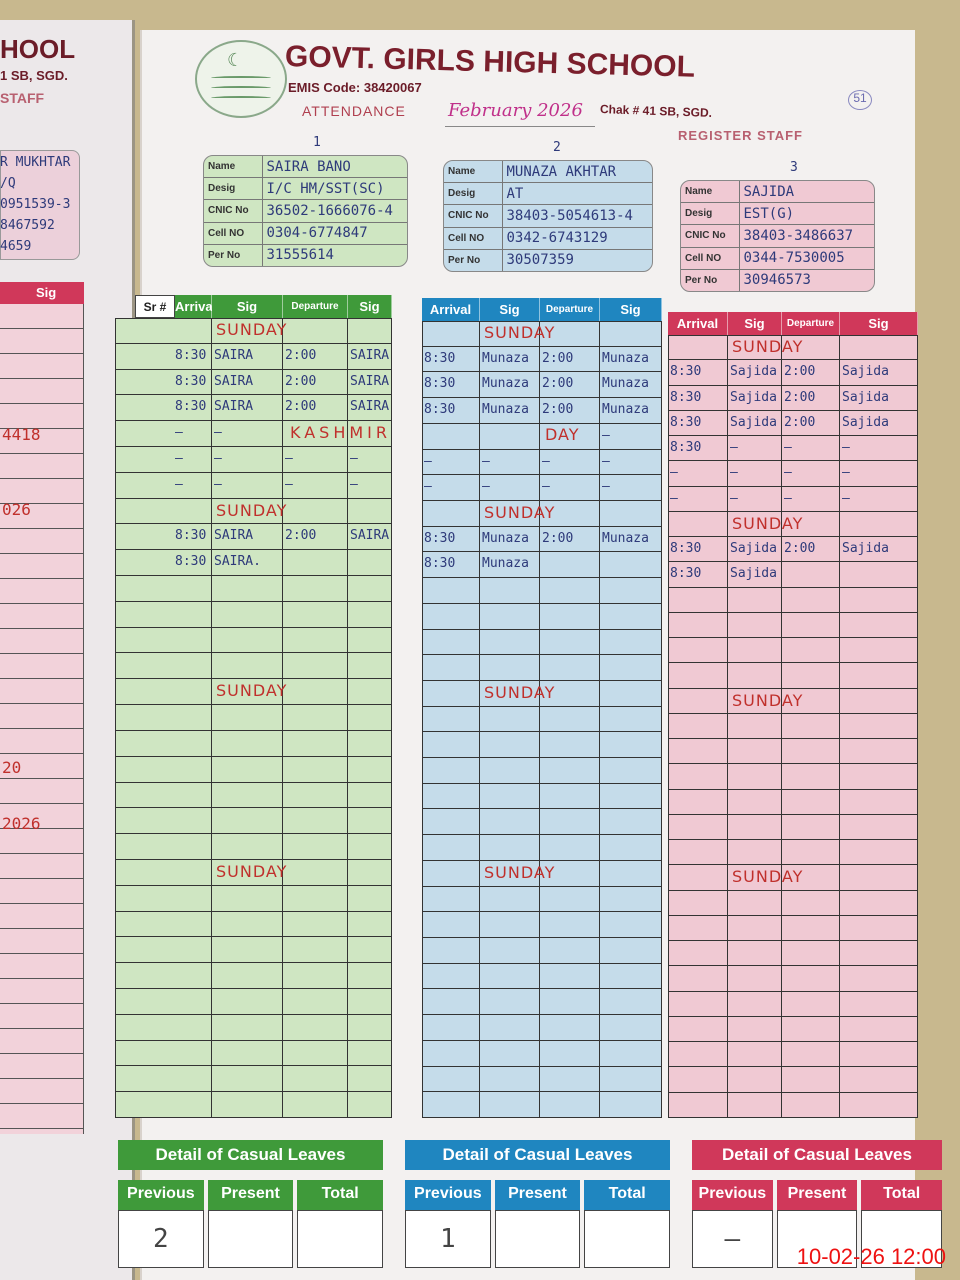 This screenshot has width=960, height=1280. I want to click on cell-departure-sig: SAIRA, so click(370, 408).